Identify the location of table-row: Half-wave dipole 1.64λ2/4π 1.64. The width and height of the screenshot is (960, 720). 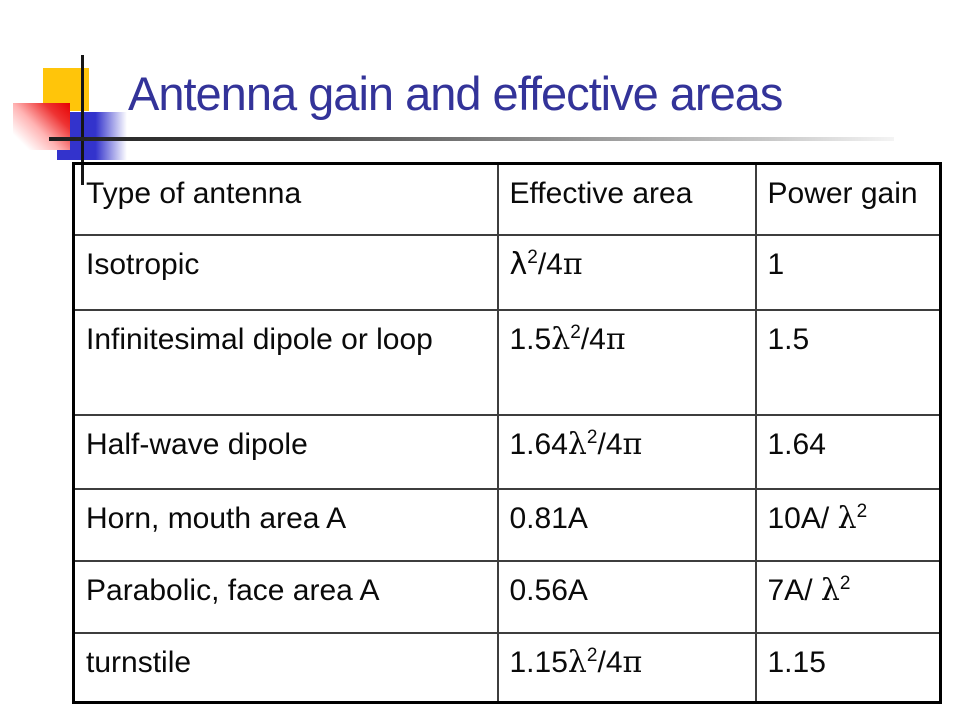
(507, 452).